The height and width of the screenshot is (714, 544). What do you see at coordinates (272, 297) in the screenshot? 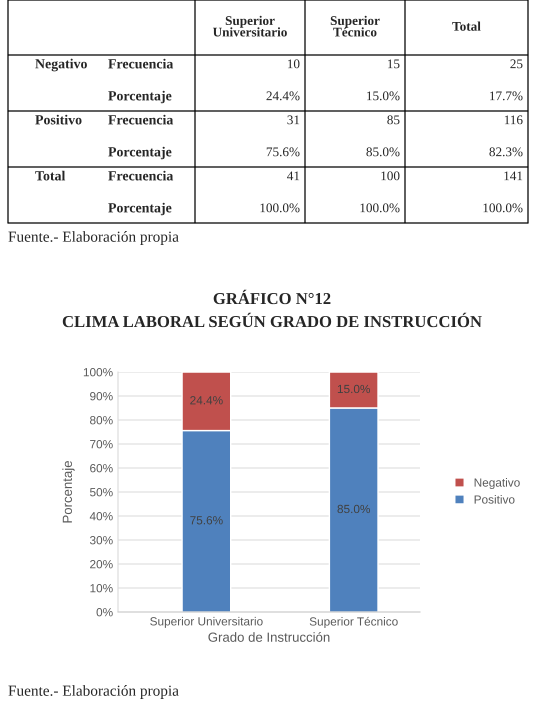
I see `chart-title: GRÁFICO N°12` at bounding box center [272, 297].